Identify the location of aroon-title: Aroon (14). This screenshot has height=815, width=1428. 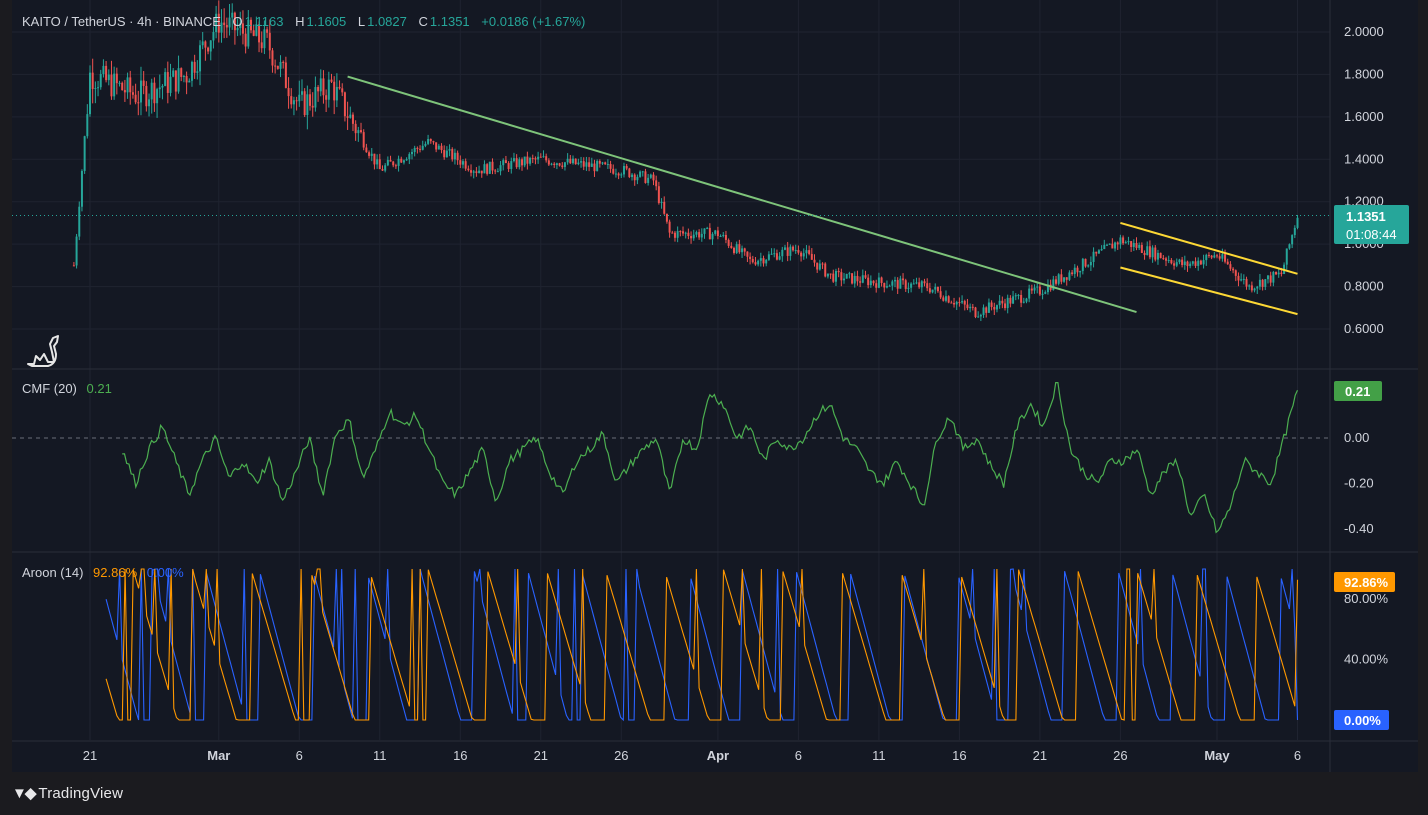
(53, 572).